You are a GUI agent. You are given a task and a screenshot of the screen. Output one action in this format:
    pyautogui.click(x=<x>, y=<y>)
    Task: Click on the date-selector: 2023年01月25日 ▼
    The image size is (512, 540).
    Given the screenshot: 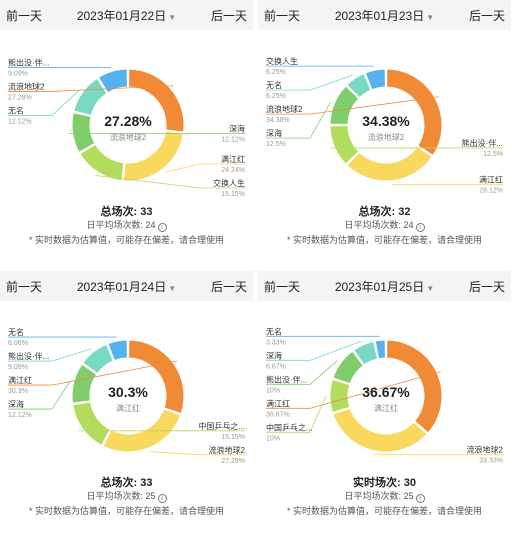 What is the action you would take?
    pyautogui.click(x=384, y=286)
    